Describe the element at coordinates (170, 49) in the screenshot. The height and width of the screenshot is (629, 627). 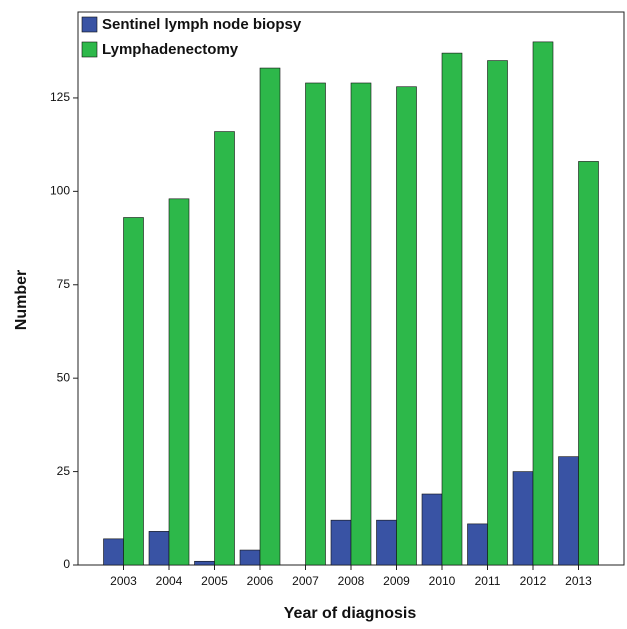
I see `legend-label: Lymphadenectomy` at that location.